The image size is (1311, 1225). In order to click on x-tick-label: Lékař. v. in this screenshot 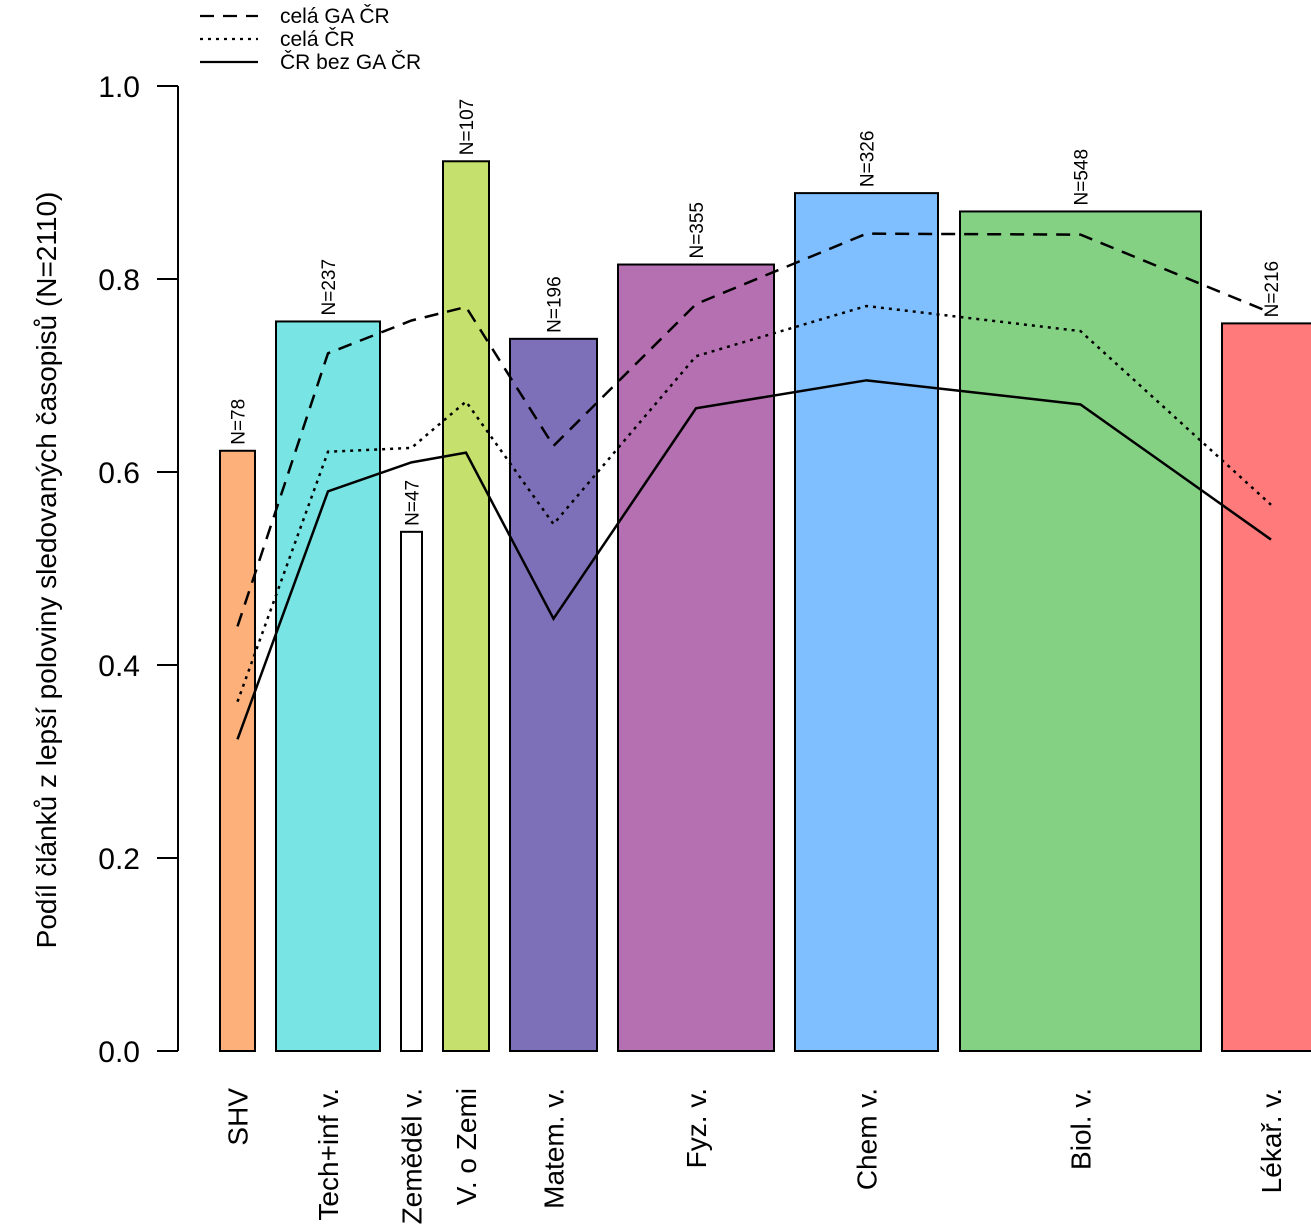, I will do `click(1271, 1140)`.